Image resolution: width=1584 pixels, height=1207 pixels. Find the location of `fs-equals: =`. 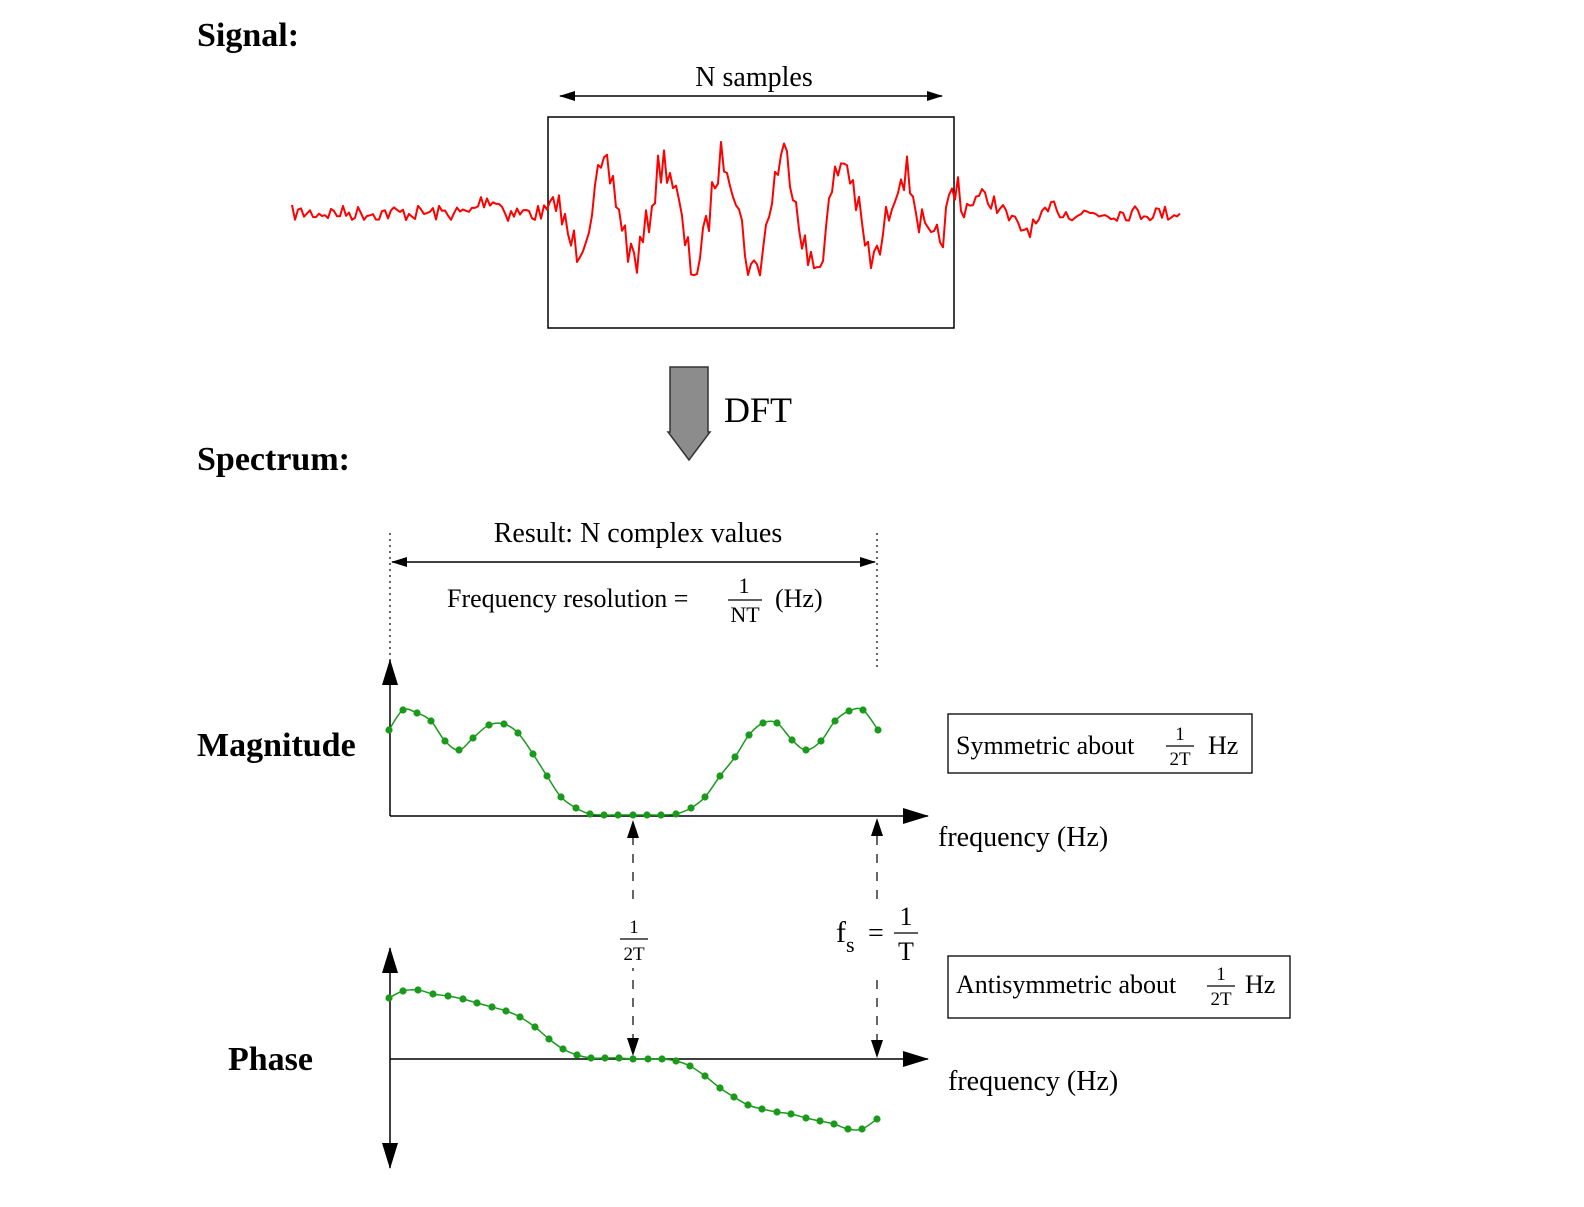

fs-equals: = is located at coordinates (876, 933).